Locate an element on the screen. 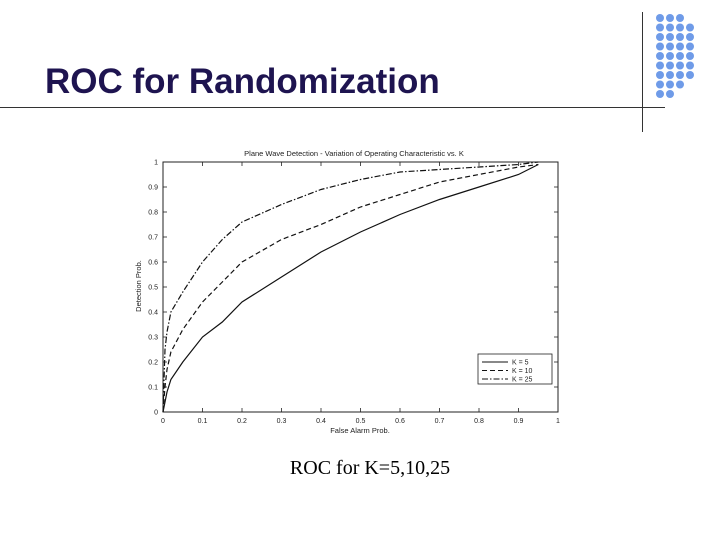 This screenshot has width=720, height=540. x-tick-label: 0.6 is located at coordinates (400, 421).